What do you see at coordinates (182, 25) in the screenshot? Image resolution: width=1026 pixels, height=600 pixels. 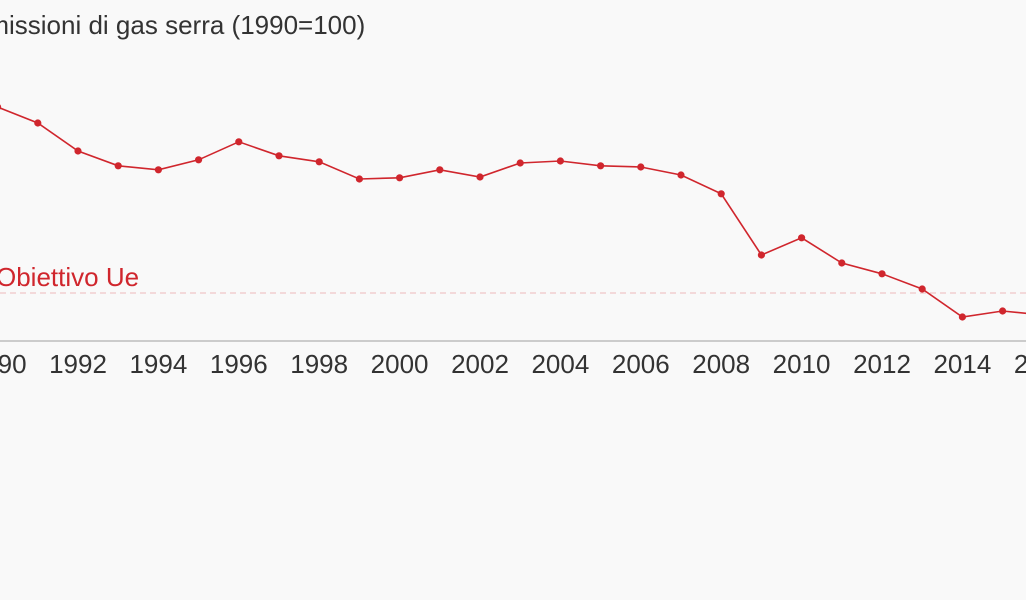 I see `chart-title: Emissioni di gas serra (1990=100)` at bounding box center [182, 25].